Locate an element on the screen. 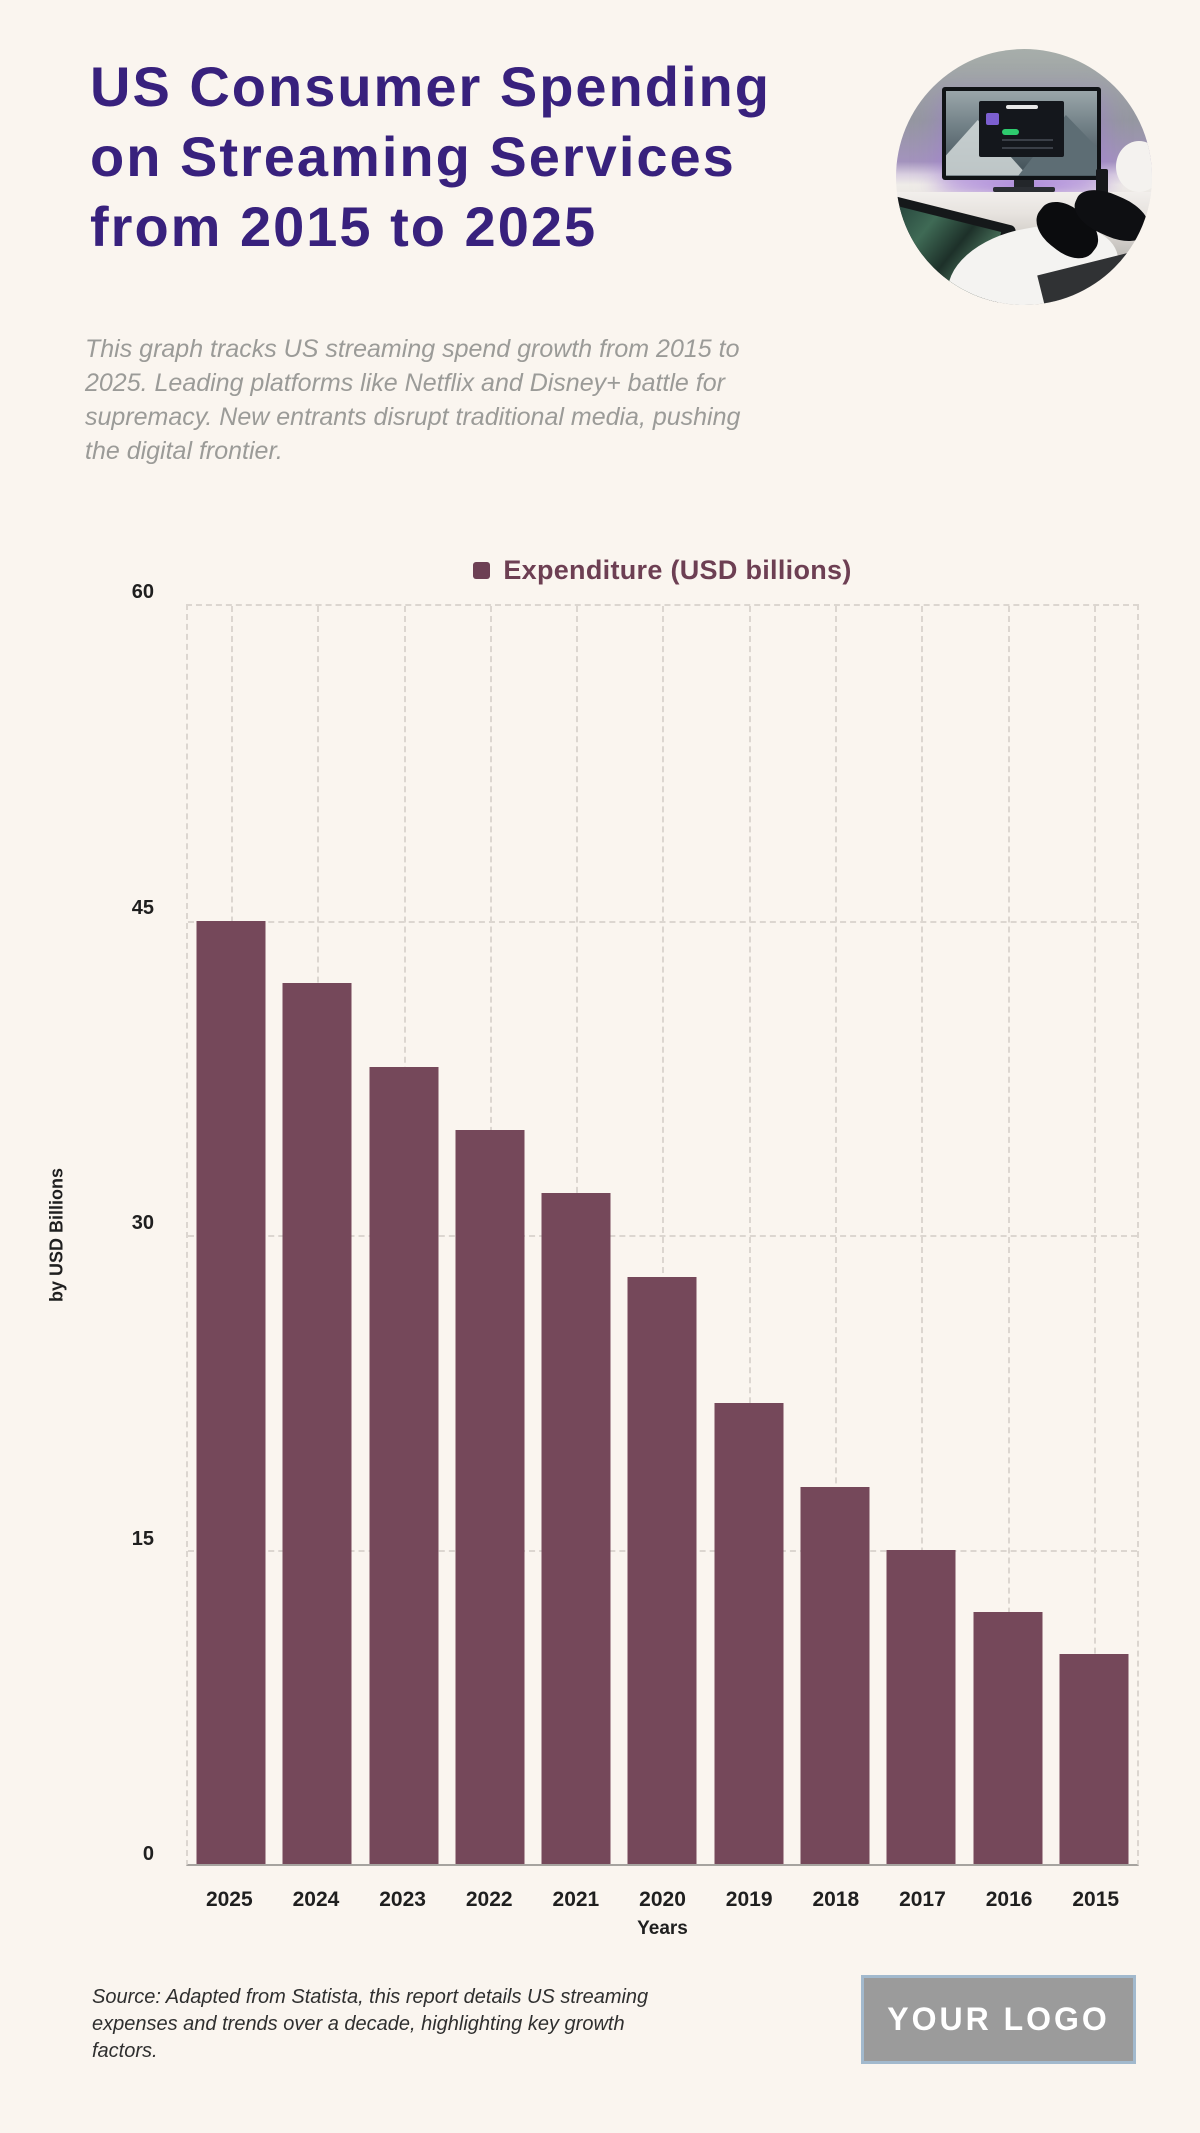 The image size is (1200, 2133). category-slot-2024 is located at coordinates (317, 1235).